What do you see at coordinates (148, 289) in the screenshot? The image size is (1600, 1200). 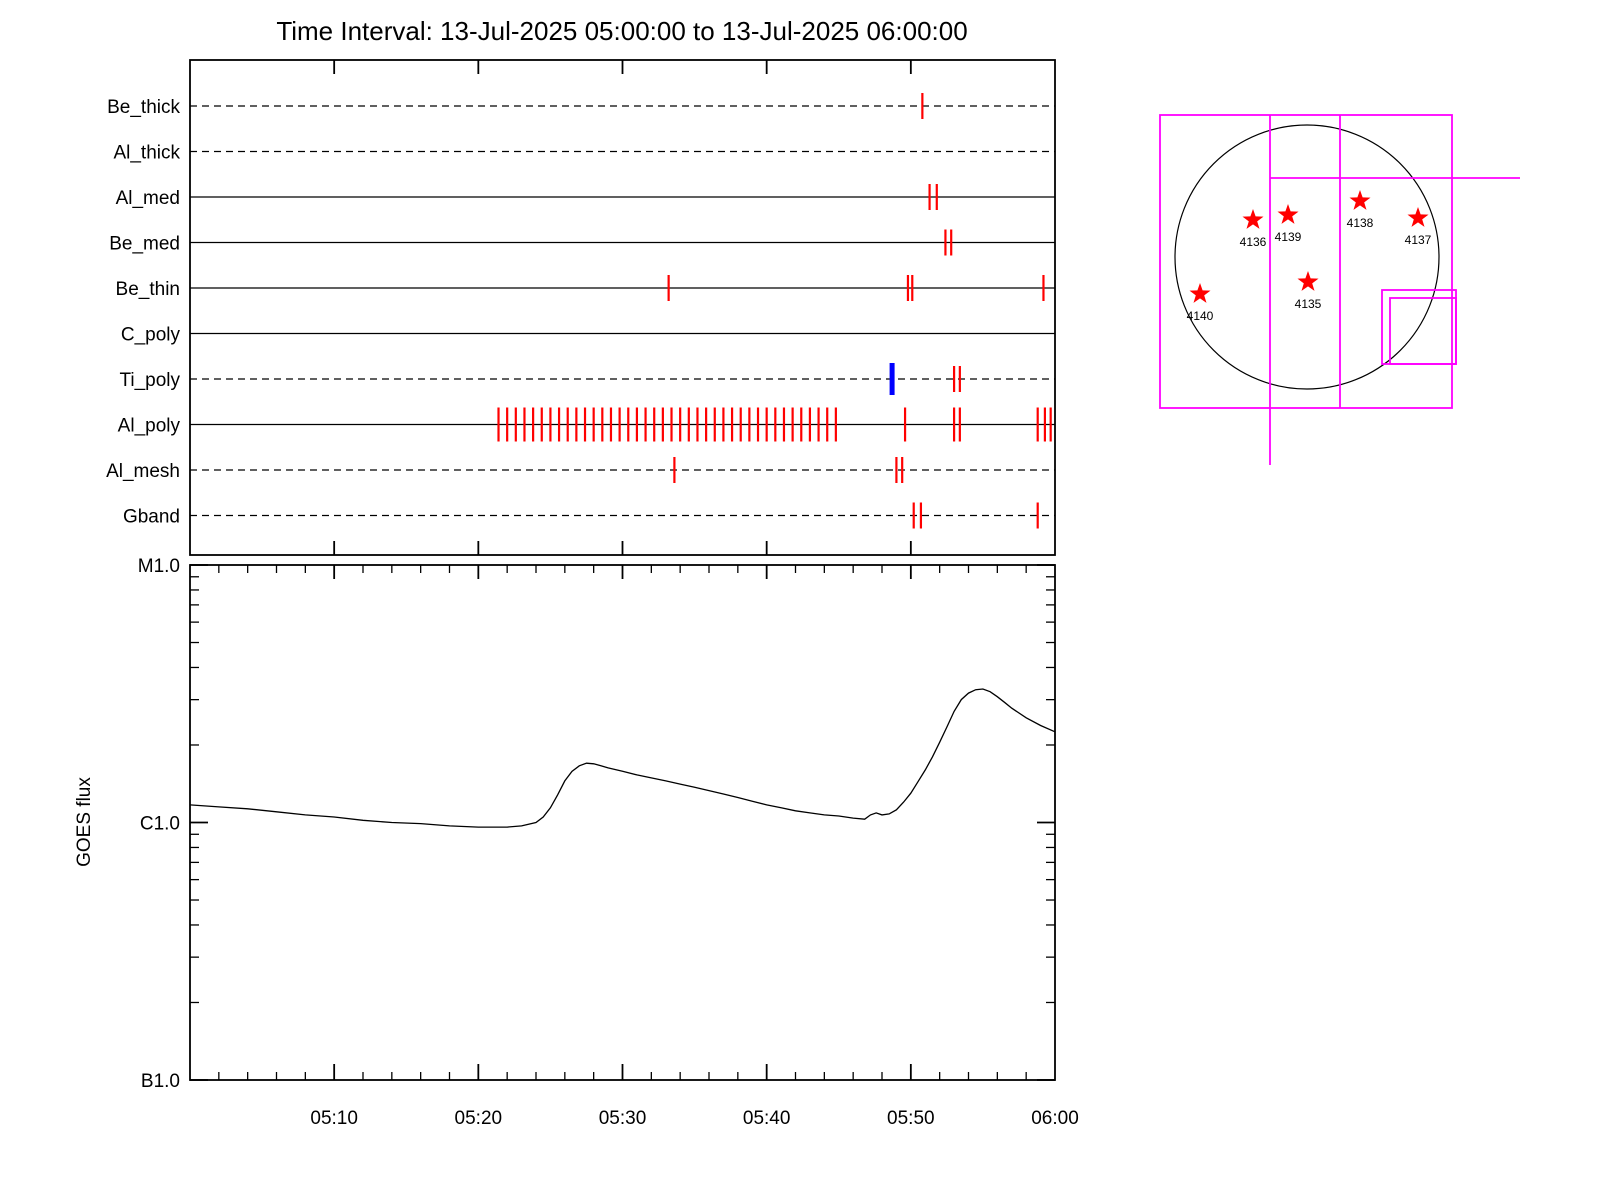 I see `channel-label: Be_thin` at bounding box center [148, 289].